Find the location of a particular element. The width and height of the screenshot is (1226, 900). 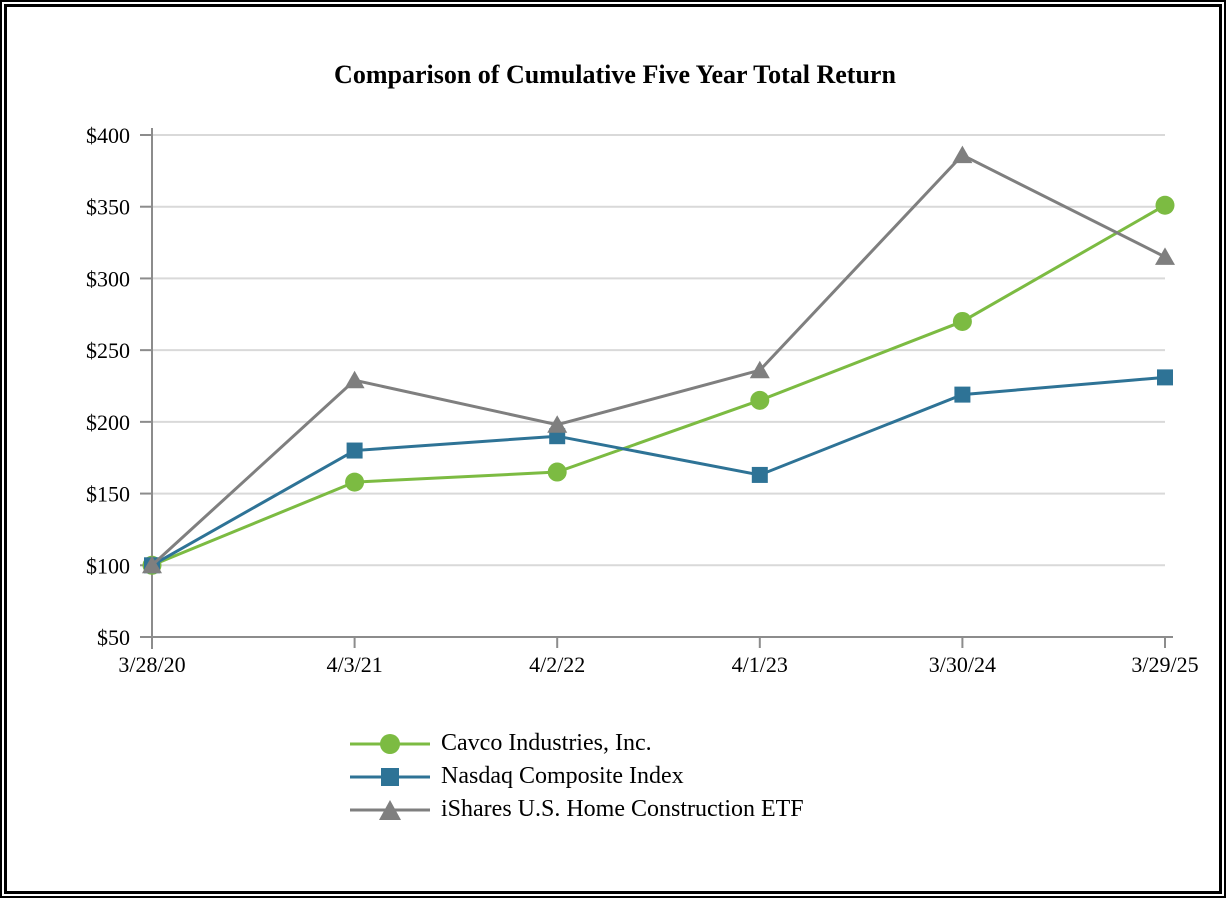

y-tick-label: $100 is located at coordinates (108, 565).